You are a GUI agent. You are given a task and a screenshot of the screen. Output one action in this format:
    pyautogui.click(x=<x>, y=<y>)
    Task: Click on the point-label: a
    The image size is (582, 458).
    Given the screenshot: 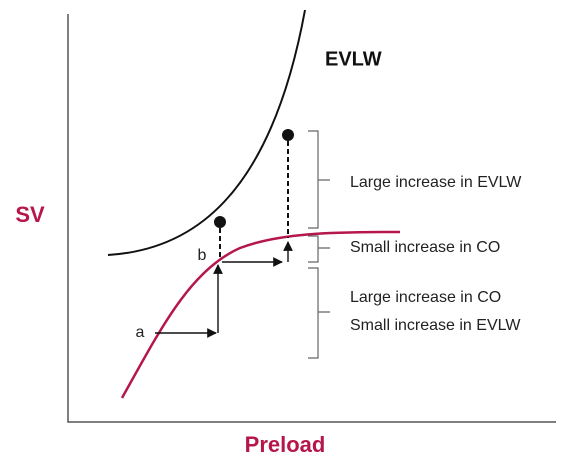 What is the action you would take?
    pyautogui.click(x=140, y=332)
    